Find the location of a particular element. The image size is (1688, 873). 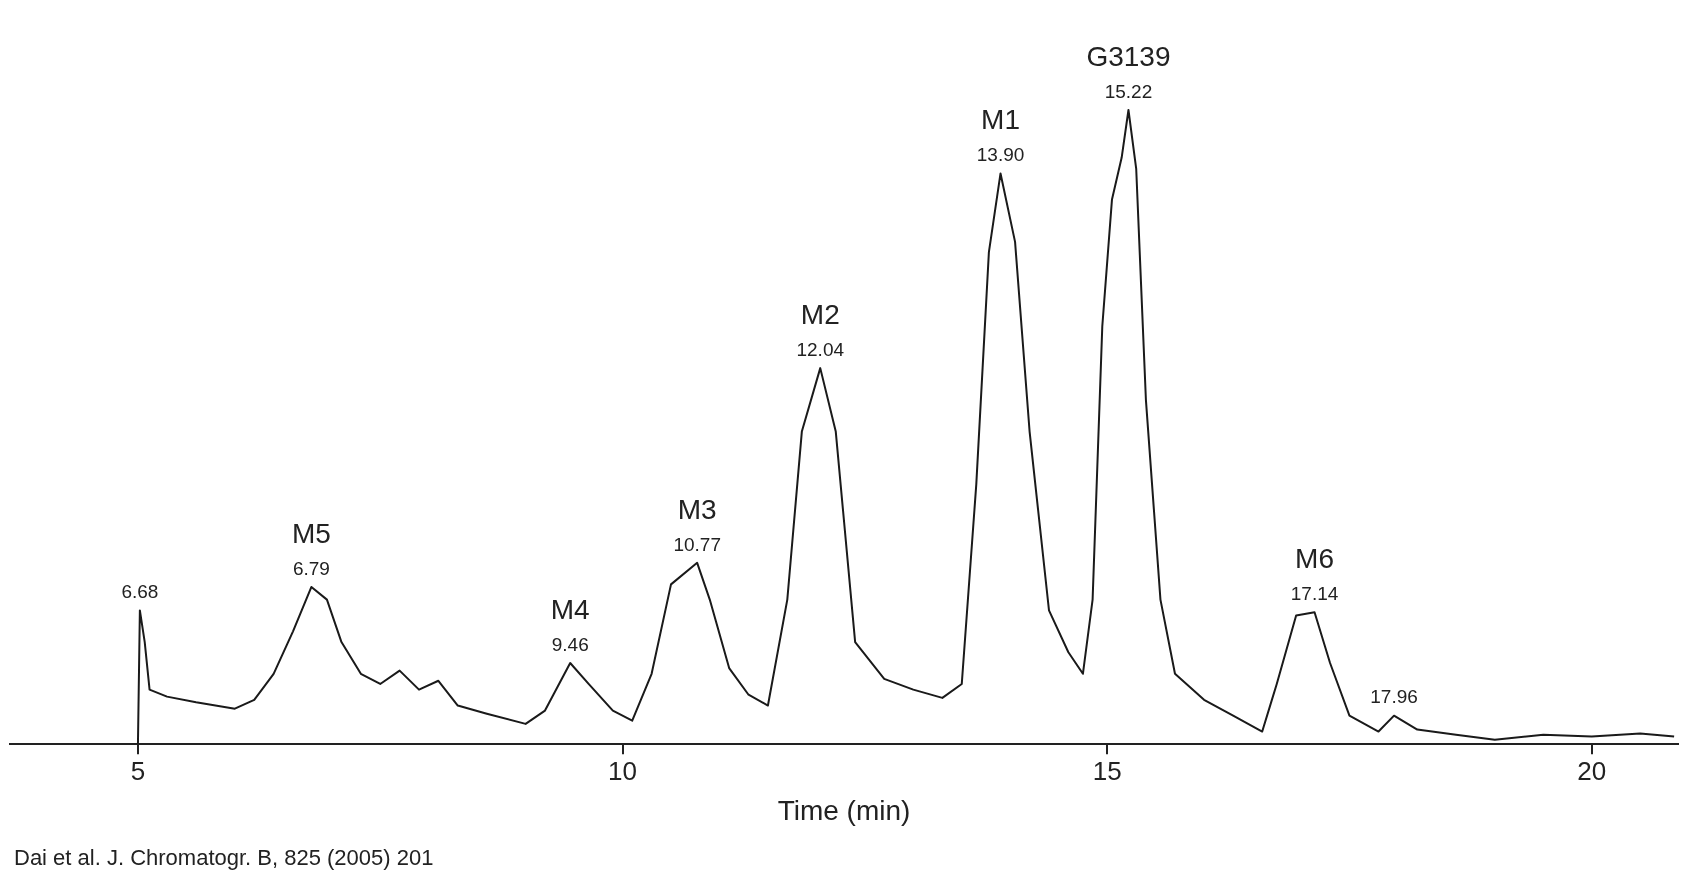

annotation: 6.79 is located at coordinates (311, 568).